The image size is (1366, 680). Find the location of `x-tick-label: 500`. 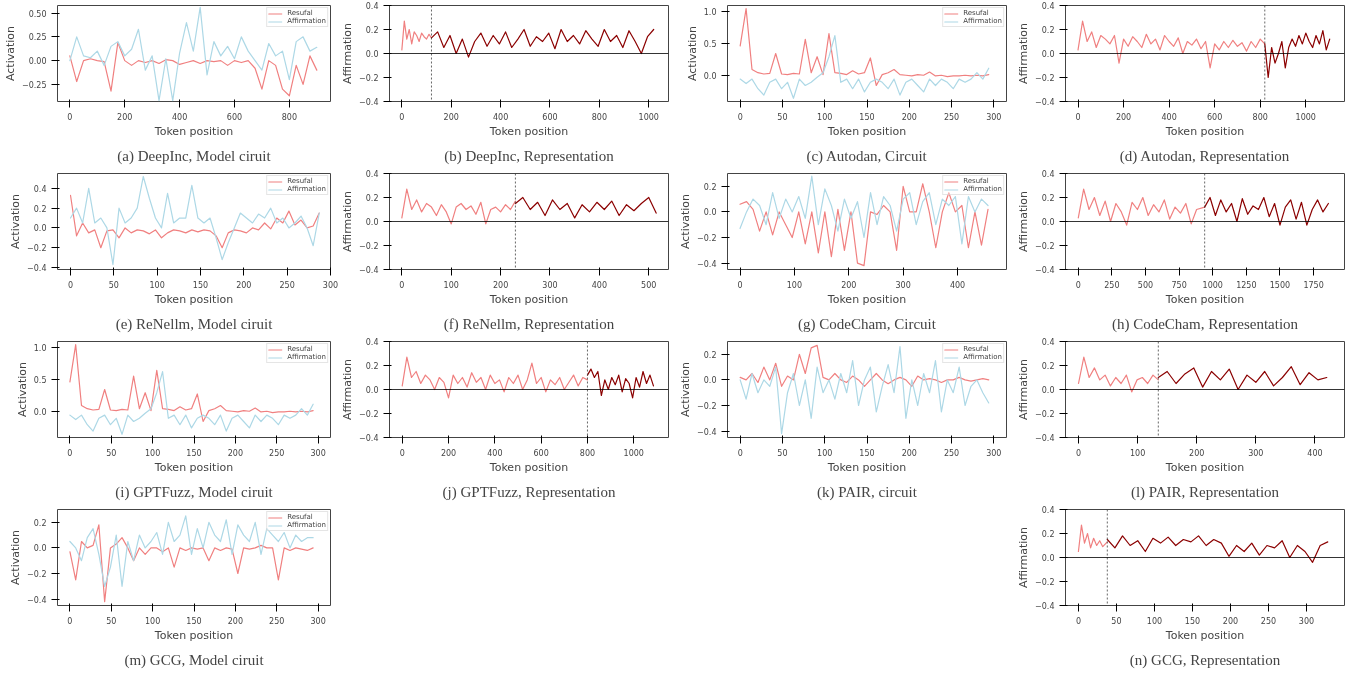

x-tick-label: 500 is located at coordinates (649, 285).